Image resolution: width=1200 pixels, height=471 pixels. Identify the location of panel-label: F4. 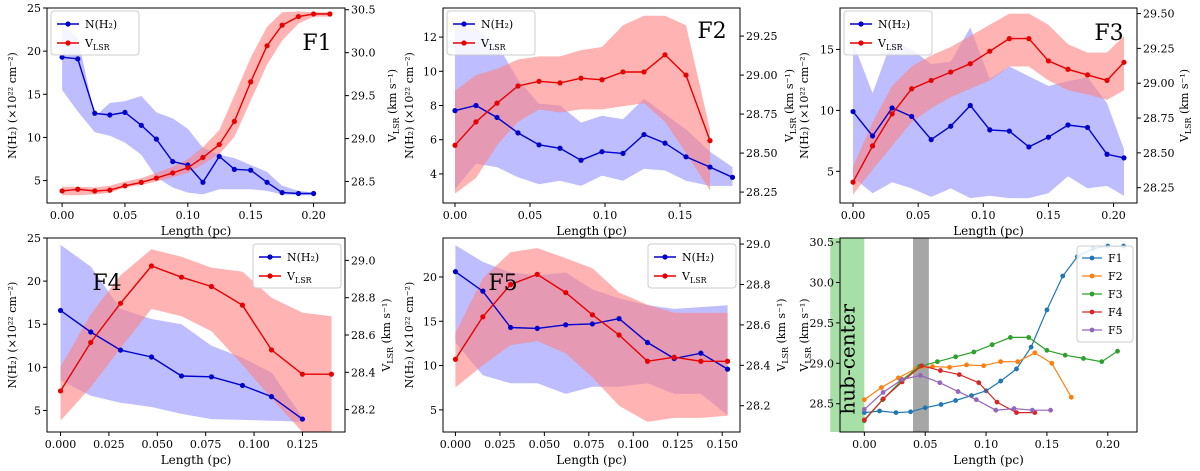
(106, 283).